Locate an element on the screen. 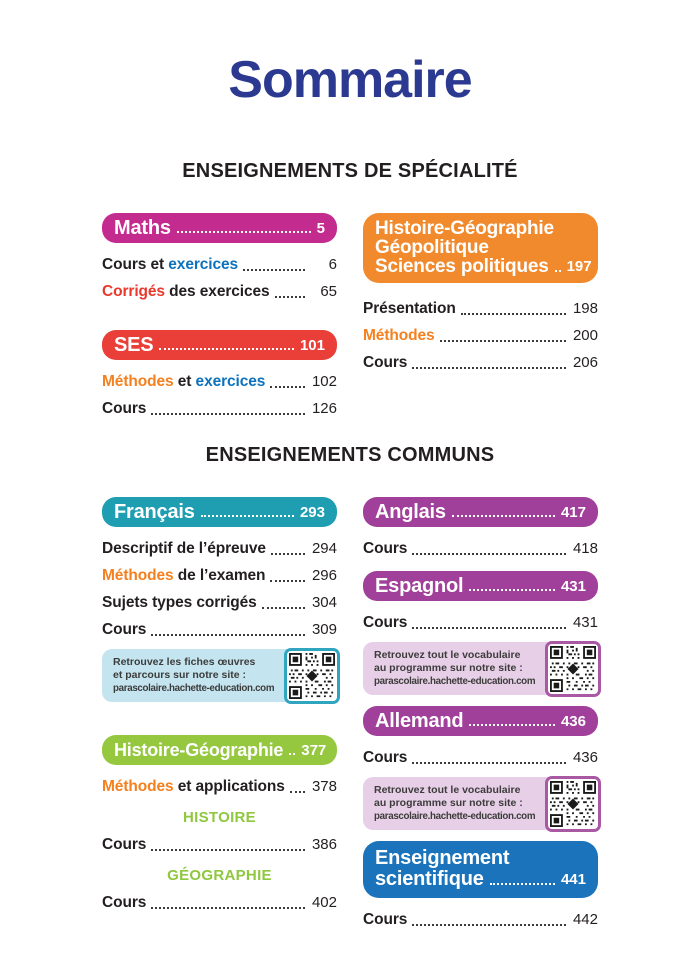 The height and width of the screenshot is (973, 700). toc-header-francais: Français 293 is located at coordinates (219, 512).